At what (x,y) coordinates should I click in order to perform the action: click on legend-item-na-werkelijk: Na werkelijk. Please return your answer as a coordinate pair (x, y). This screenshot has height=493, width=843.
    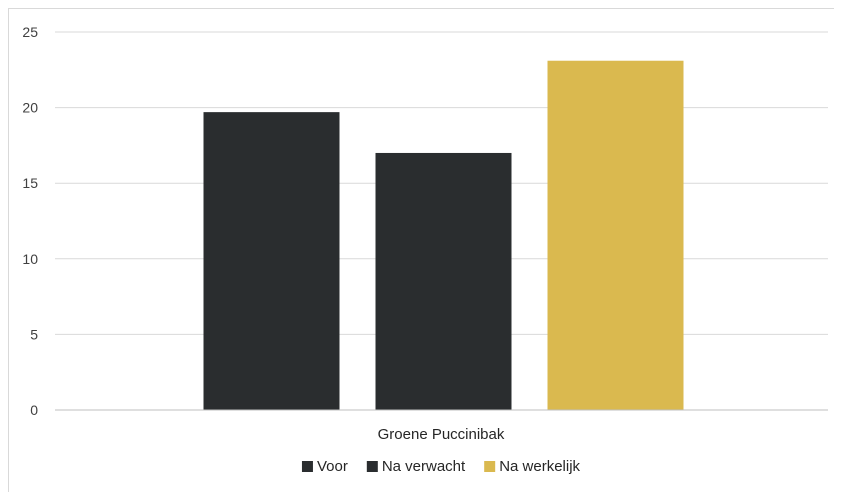
    Looking at the image, I should click on (532, 466).